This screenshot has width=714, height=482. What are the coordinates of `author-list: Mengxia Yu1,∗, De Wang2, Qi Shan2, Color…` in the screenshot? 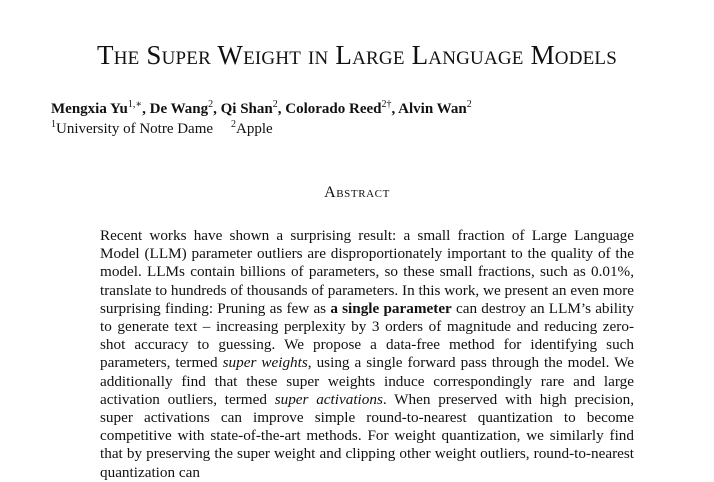 It's located at (261, 108).